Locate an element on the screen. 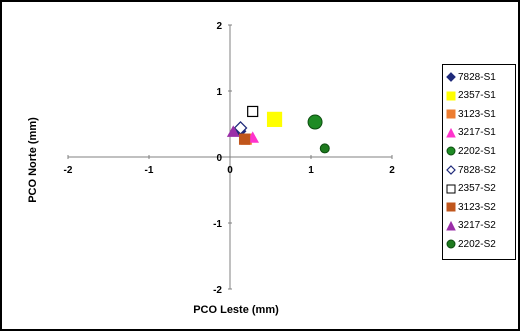 Image resolution: width=520 pixels, height=331 pixels. legend-label: 7828-S2 is located at coordinates (477, 170).